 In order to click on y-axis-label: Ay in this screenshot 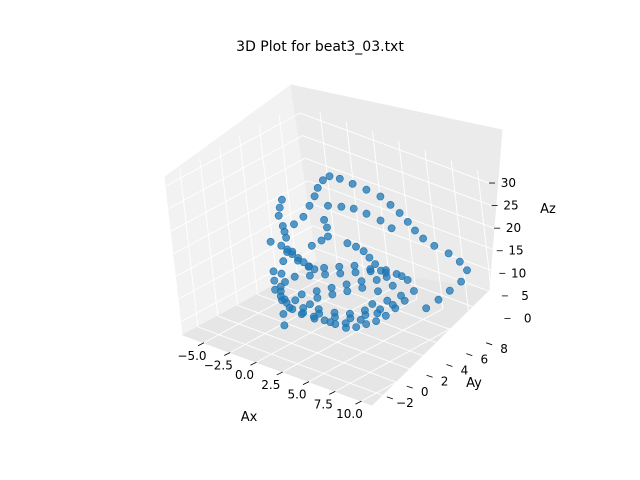, I will do `click(474, 383)`.